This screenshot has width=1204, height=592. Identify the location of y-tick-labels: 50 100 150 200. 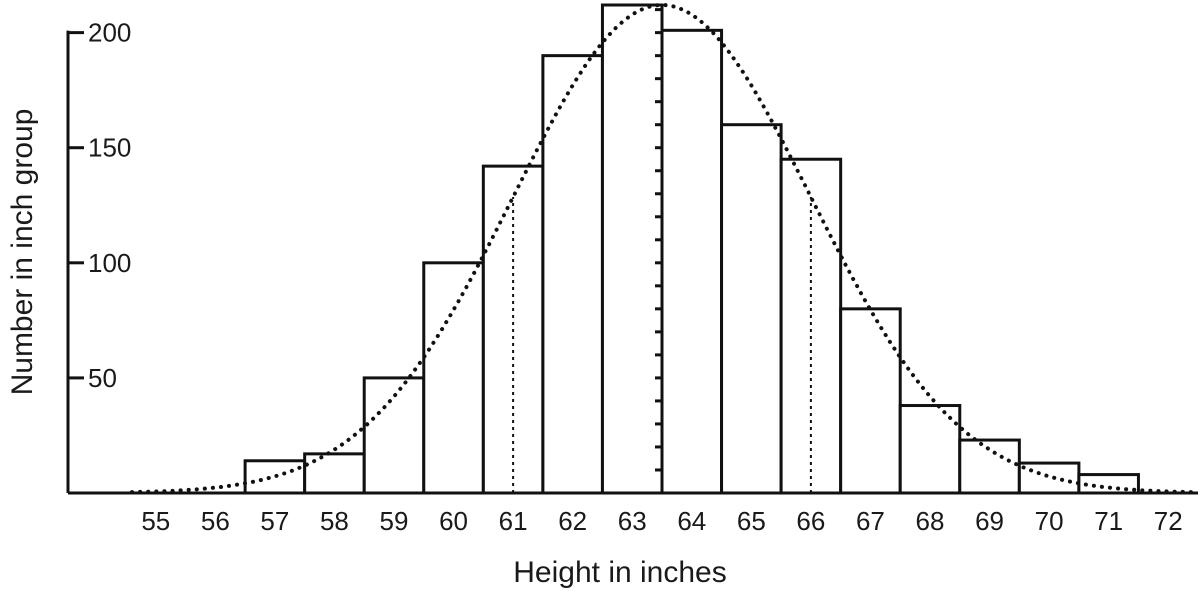
(109, 205).